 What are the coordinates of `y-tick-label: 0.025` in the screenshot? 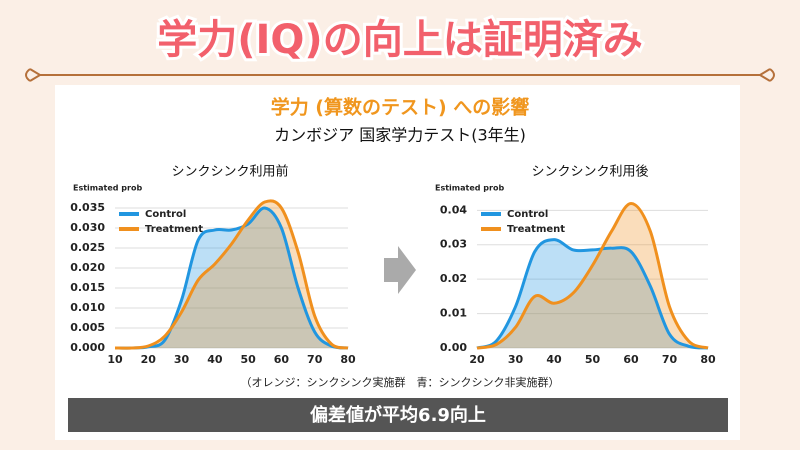 It's located at (87, 247).